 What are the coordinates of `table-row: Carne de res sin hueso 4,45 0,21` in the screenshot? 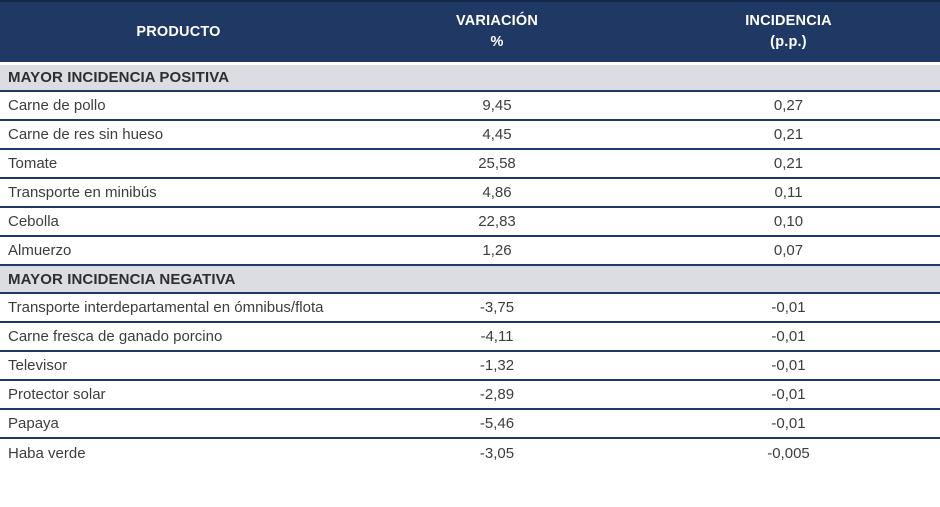 It's located at (470, 135).